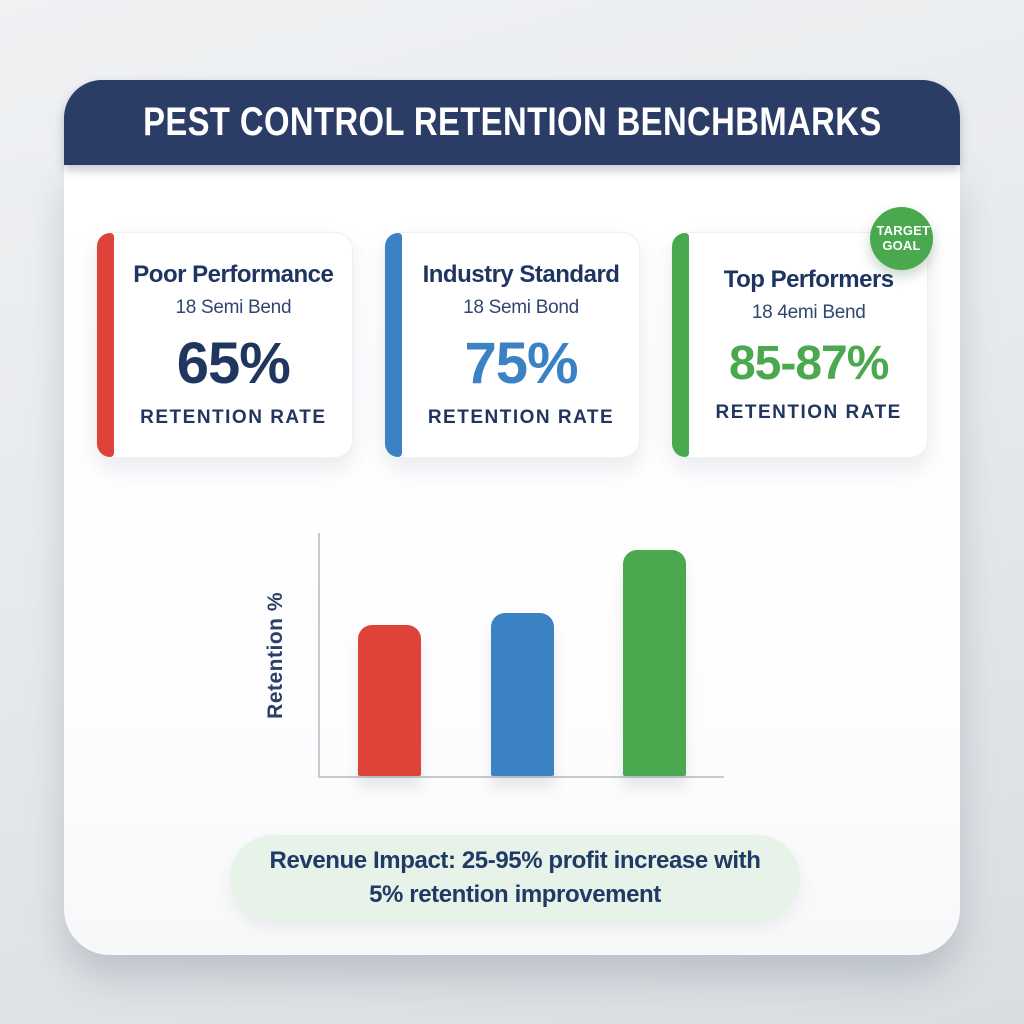  Describe the element at coordinates (654, 663) in the screenshot. I see `bar-top-performers` at that location.